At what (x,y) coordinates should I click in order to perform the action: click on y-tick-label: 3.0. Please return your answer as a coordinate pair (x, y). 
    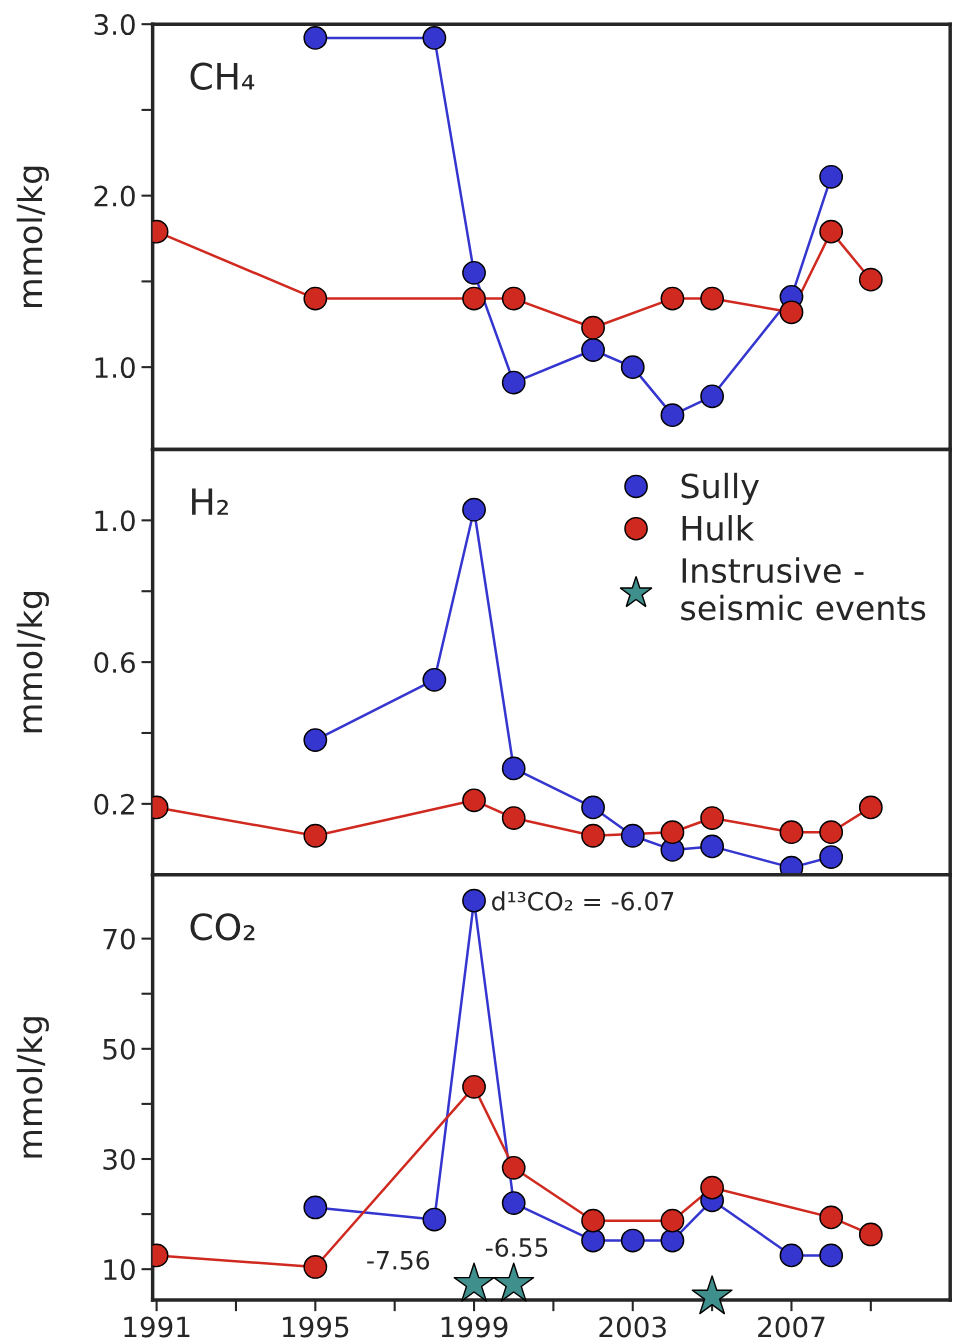
    Looking at the image, I should click on (114, 25).